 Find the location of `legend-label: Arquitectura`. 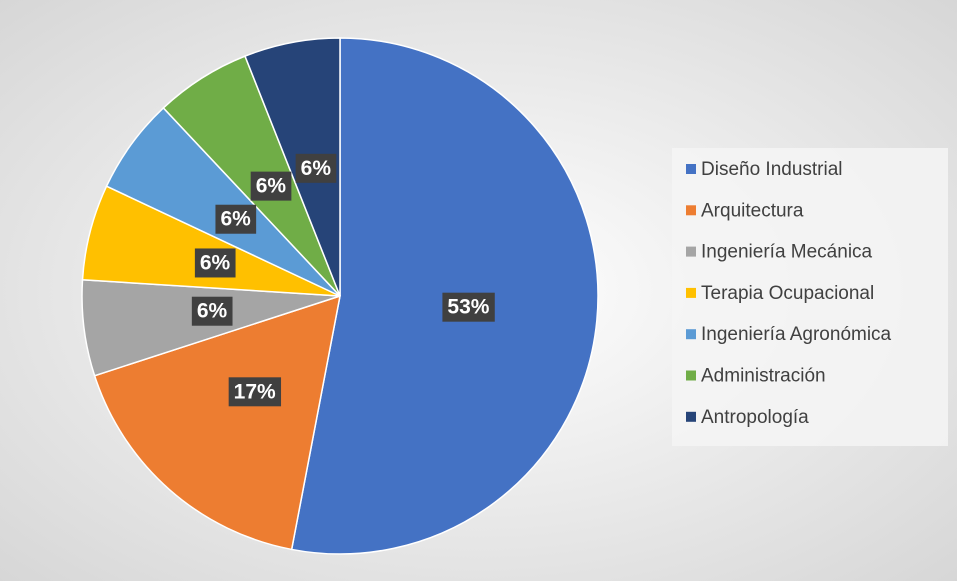

legend-label: Arquitectura is located at coordinates (752, 210).